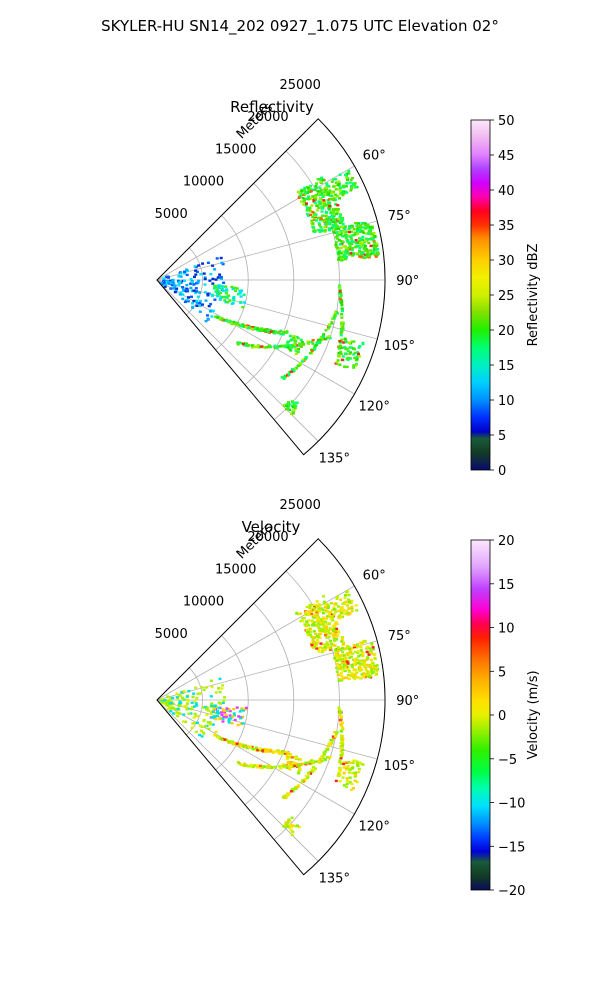 This screenshot has height=1000, width=600. What do you see at coordinates (399, 346) in the screenshot?
I see `azimuth-tick-label: 105°` at bounding box center [399, 346].